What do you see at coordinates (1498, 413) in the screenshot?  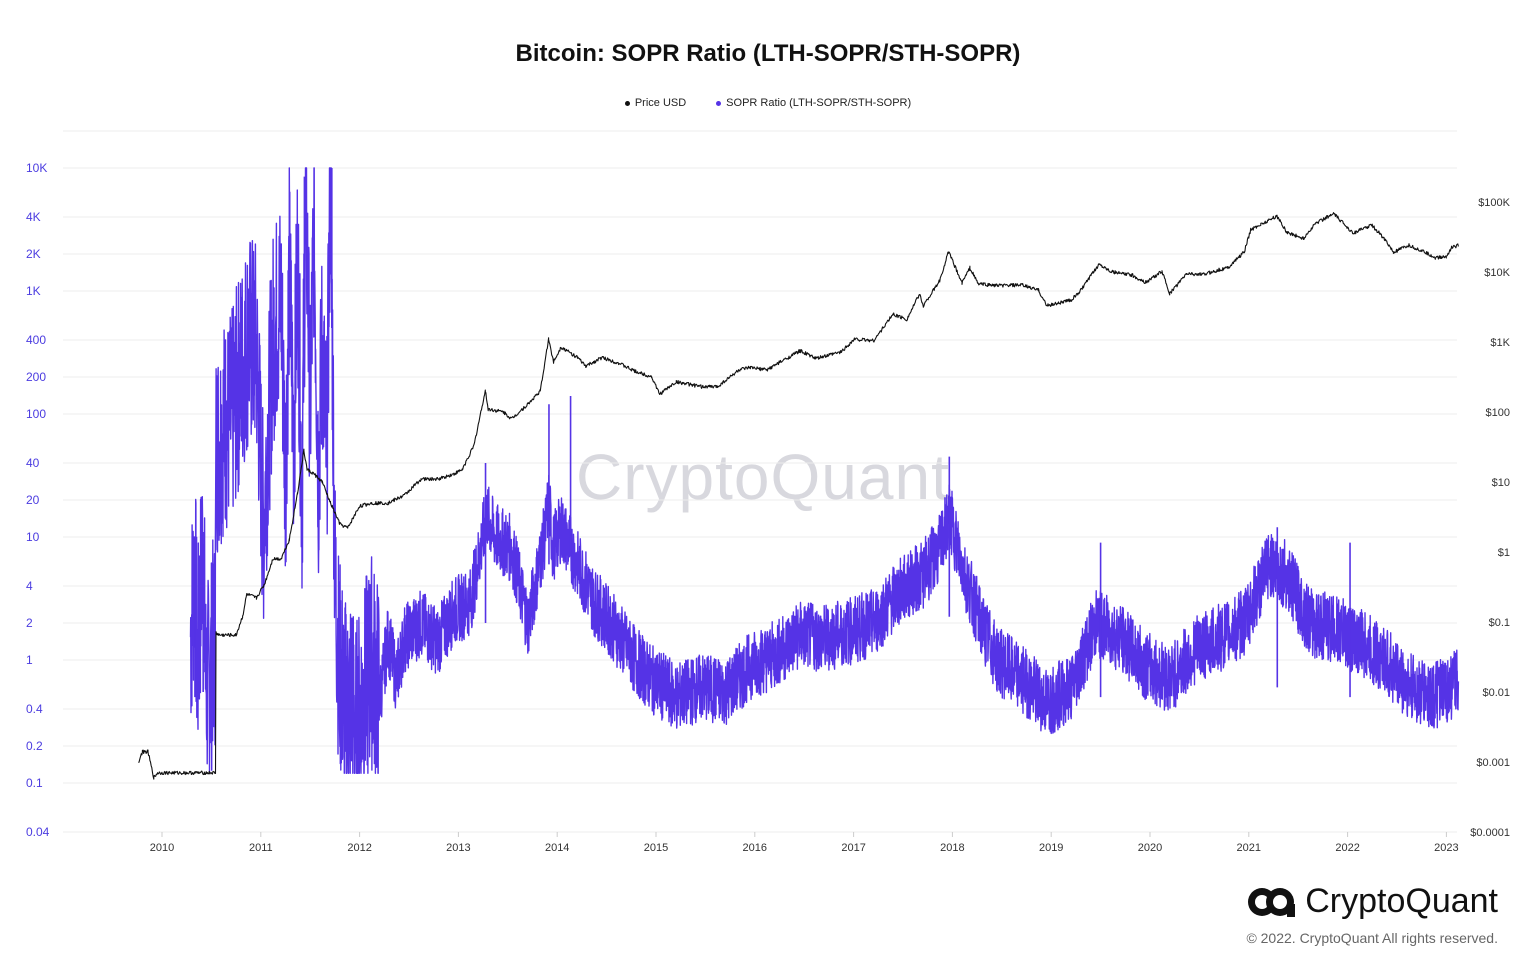 I see `y-right-tick-label: $100` at bounding box center [1498, 413].